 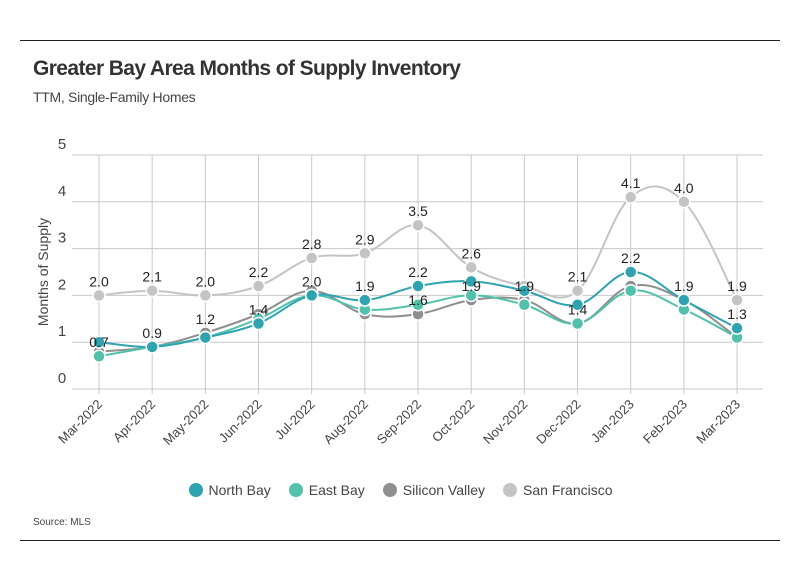 I want to click on y-axis-label: Months of Supply, so click(x=43, y=272).